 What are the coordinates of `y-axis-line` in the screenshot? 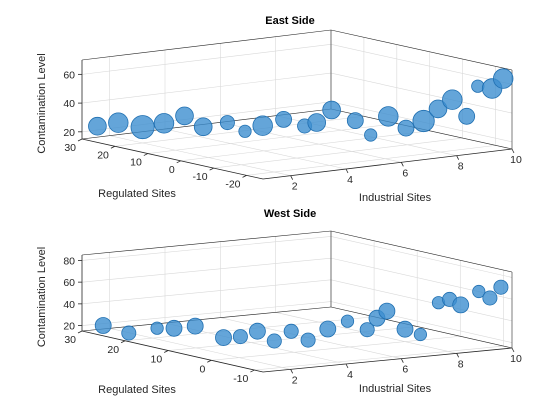 It's located at (172, 159).